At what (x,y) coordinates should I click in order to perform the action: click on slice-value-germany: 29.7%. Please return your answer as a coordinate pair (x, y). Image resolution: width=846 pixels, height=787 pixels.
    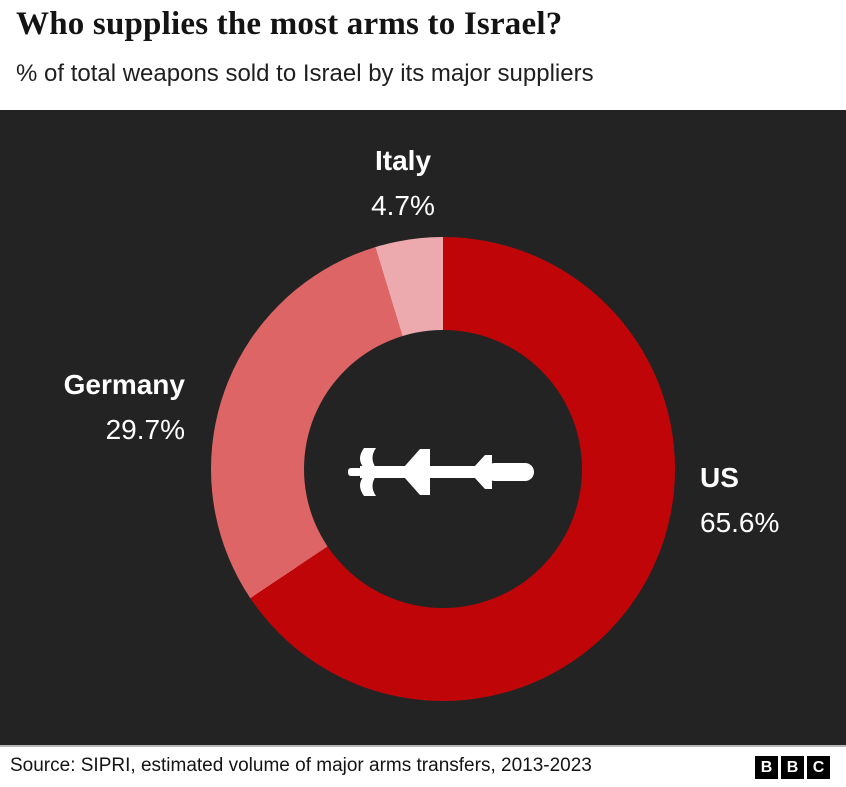
    Looking at the image, I should click on (145, 429).